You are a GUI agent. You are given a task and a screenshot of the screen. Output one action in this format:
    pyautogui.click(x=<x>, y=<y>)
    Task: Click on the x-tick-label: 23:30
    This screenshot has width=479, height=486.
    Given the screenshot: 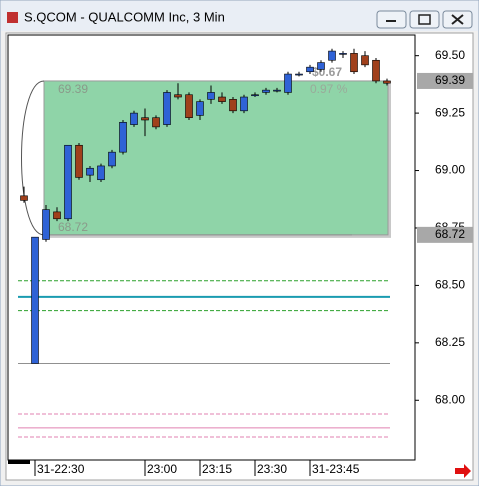 What is the action you would take?
    pyautogui.click(x=272, y=469)
    